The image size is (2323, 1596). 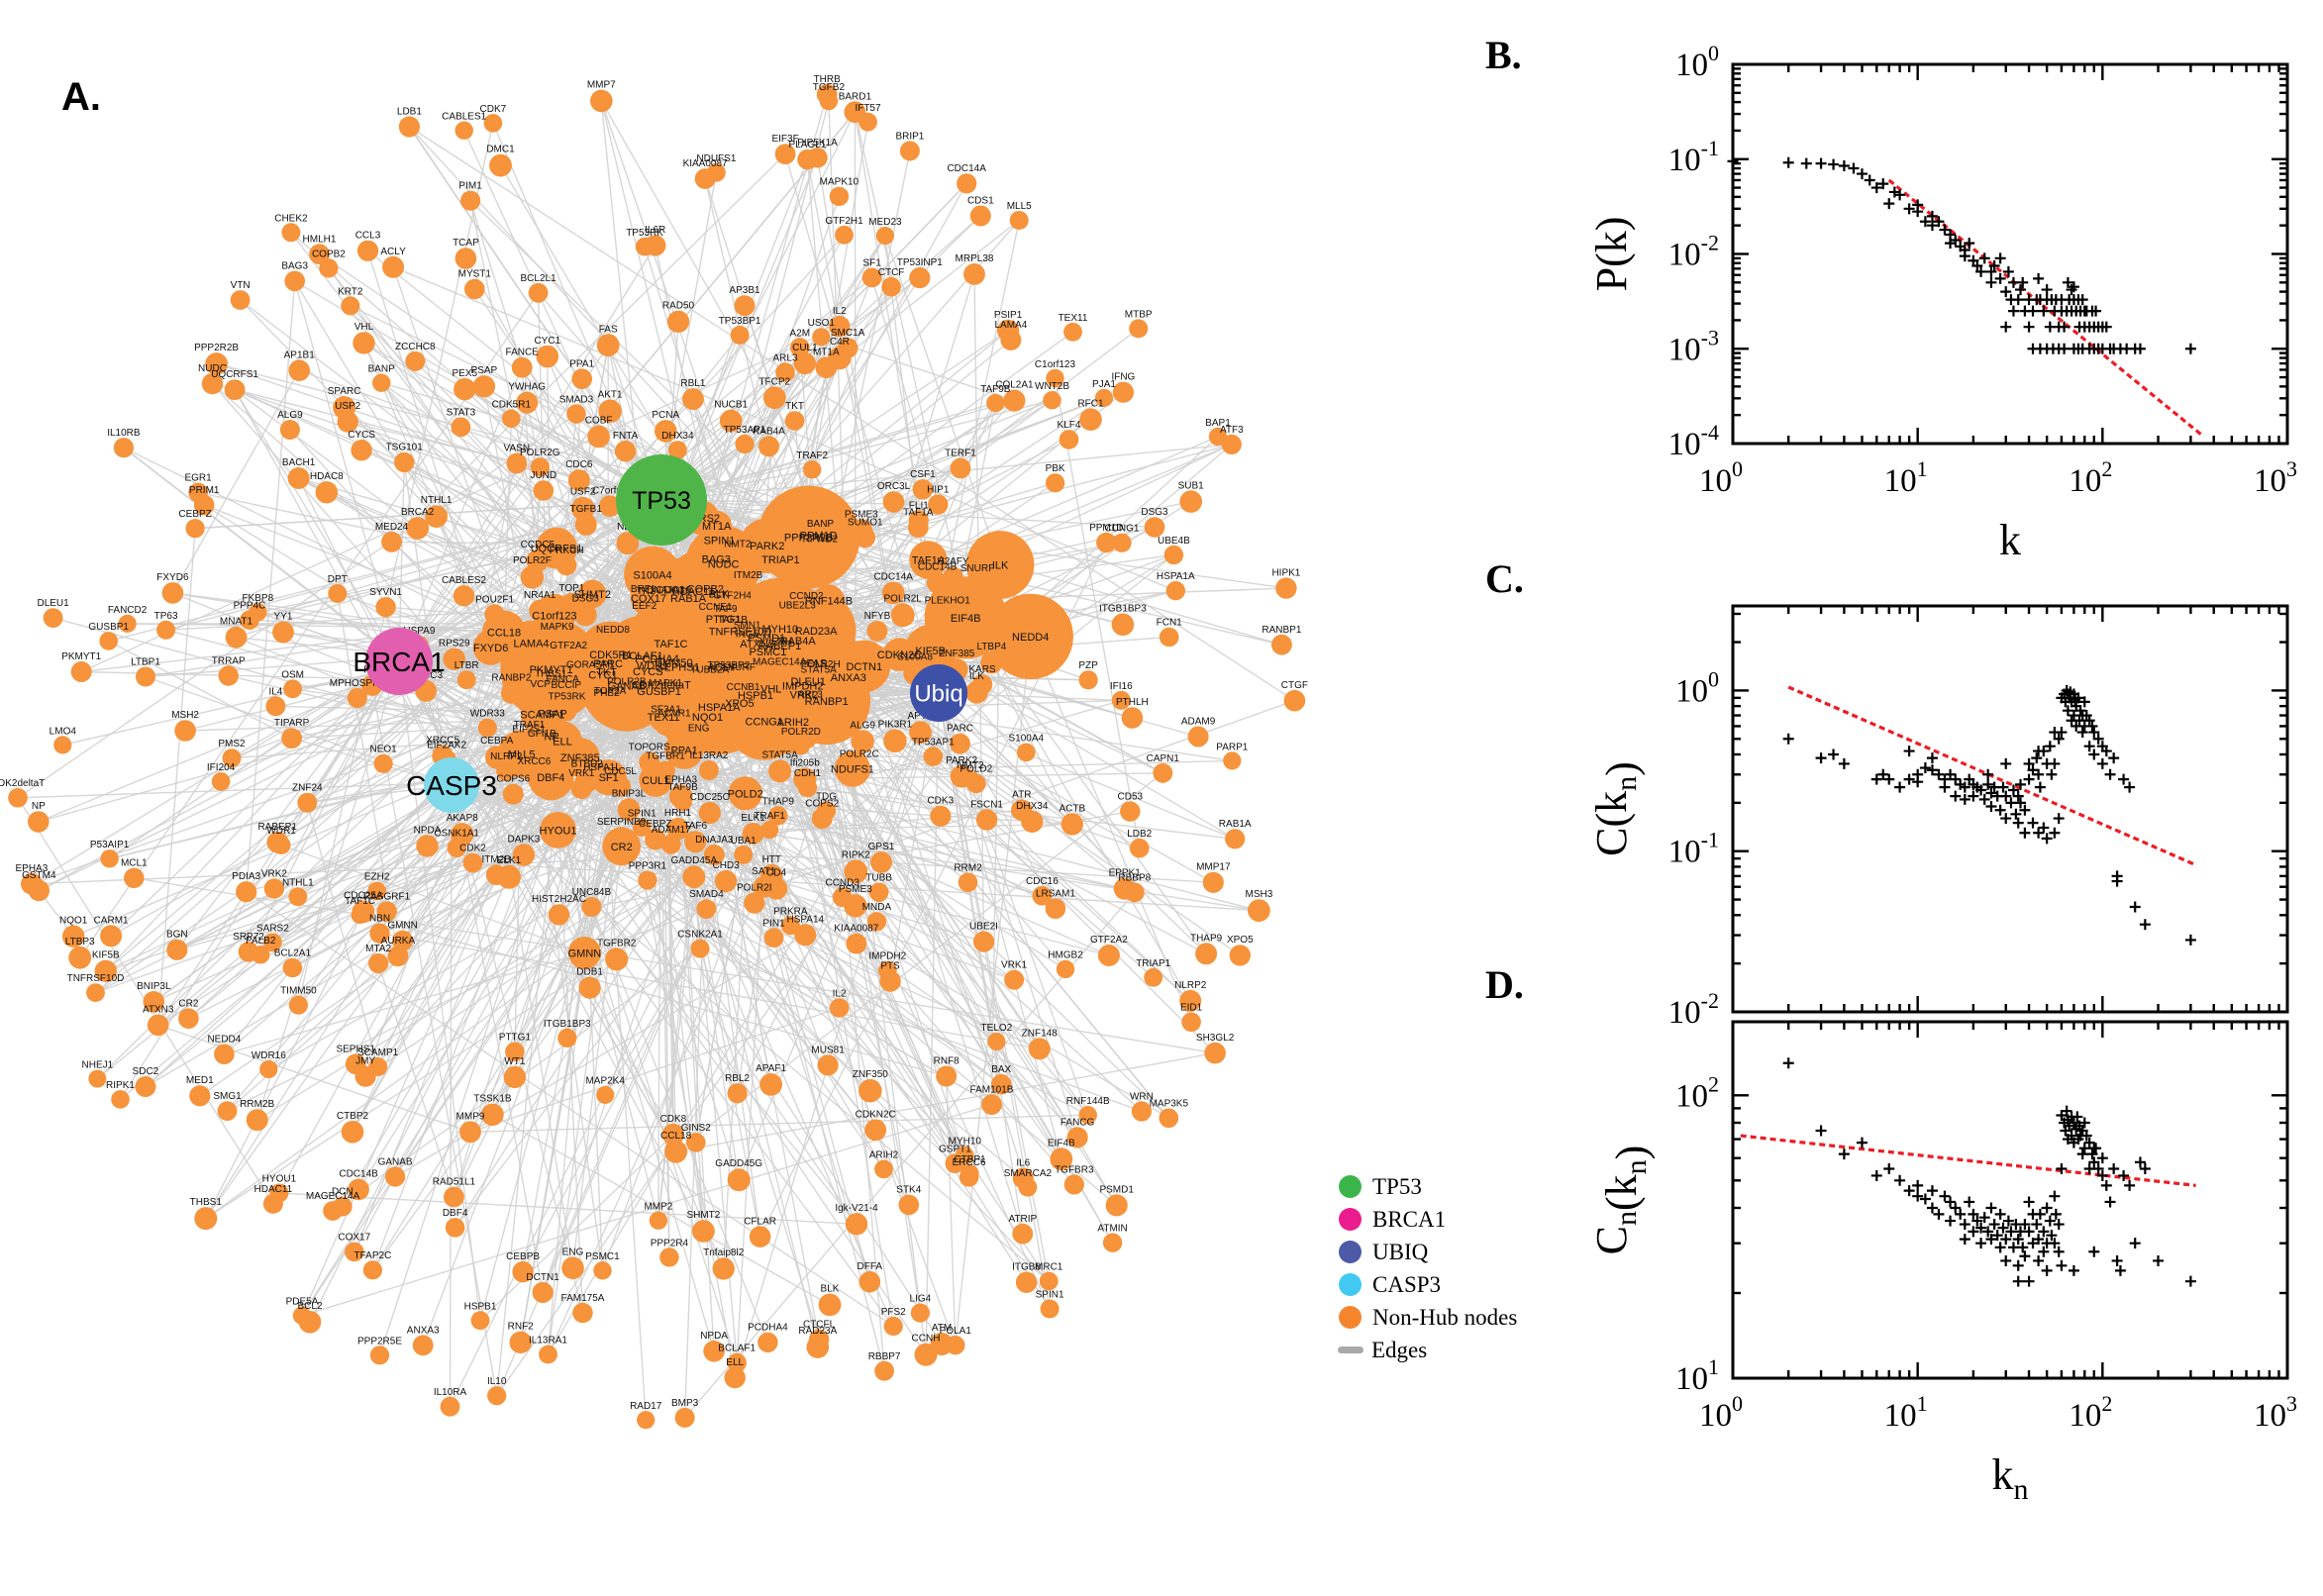 What do you see at coordinates (216, 348) in the screenshot?
I see `network-node-label: PPP2R2B` at bounding box center [216, 348].